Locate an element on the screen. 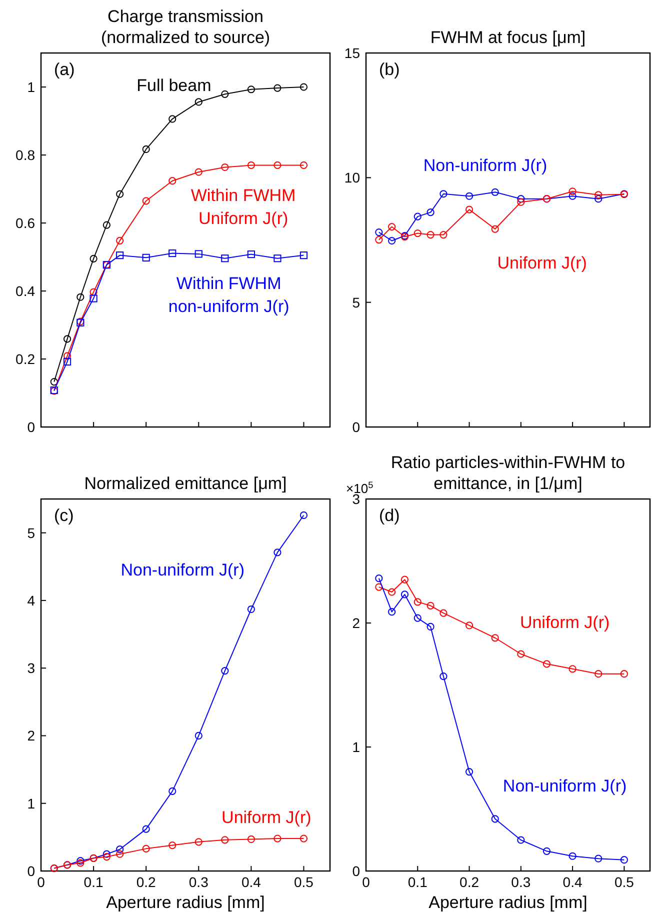 The height and width of the screenshot is (919, 656). annotation: (b) is located at coordinates (389, 69).